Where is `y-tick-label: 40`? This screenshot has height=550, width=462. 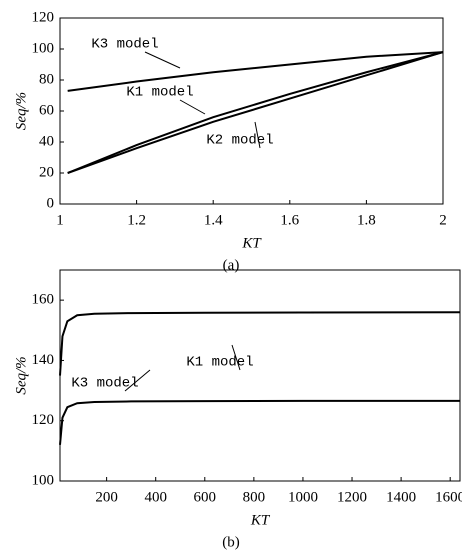
y-tick-label: 40 is located at coordinates (46, 141).